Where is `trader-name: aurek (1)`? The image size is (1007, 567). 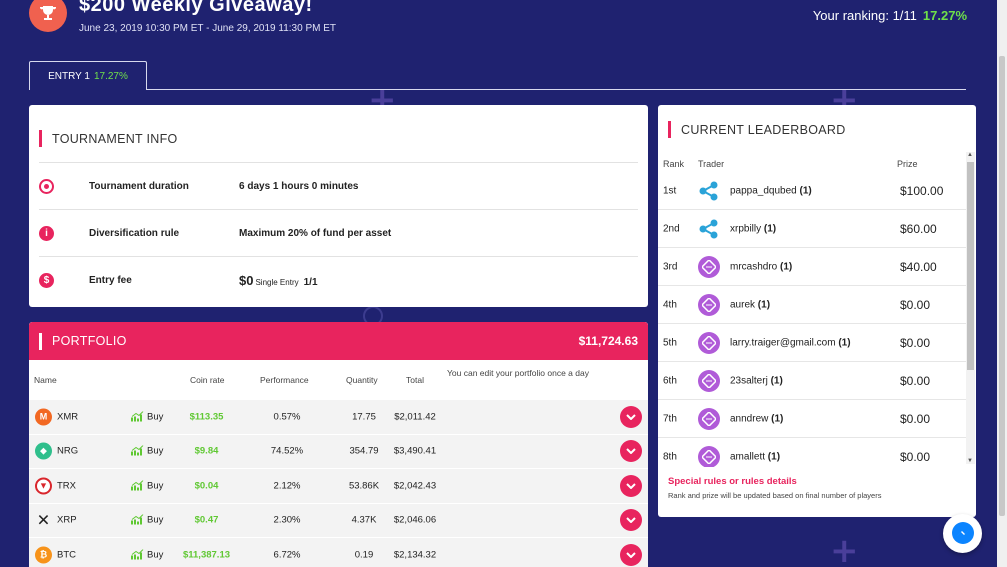
trader-name: aurek (1) is located at coordinates (750, 304).